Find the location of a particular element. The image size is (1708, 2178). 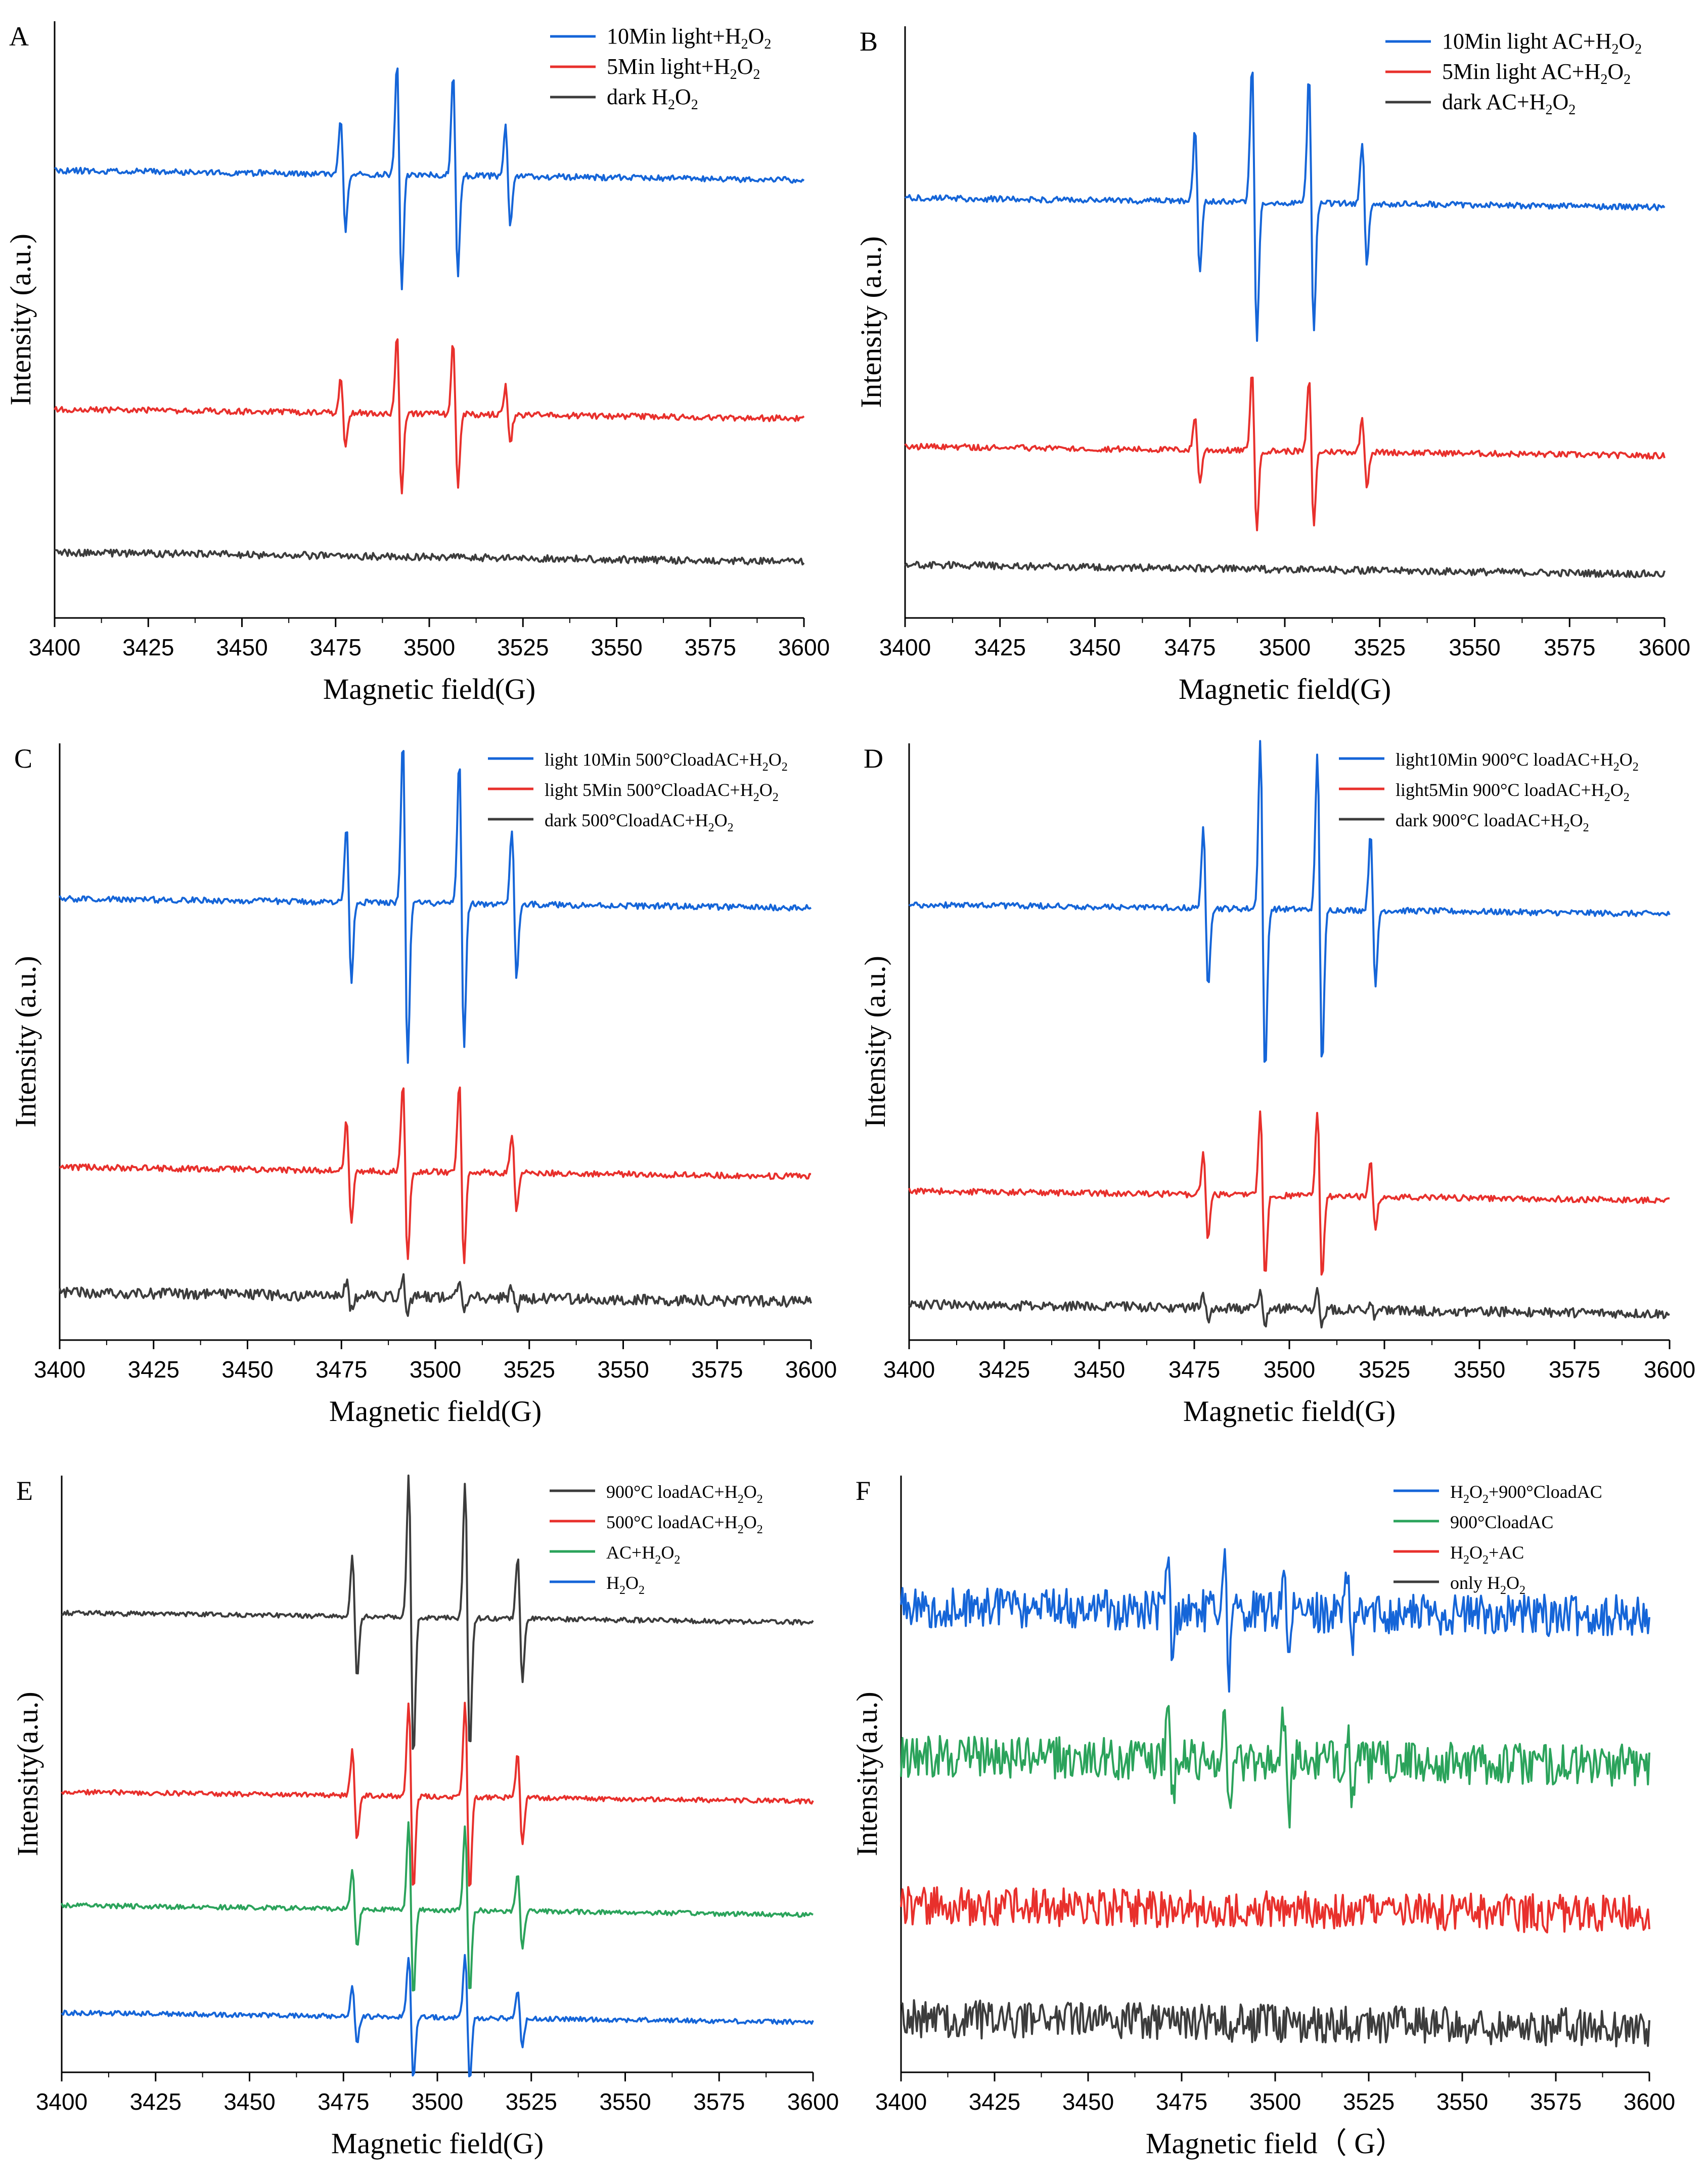

x-tick-label: 3525 is located at coordinates (530, 1370).